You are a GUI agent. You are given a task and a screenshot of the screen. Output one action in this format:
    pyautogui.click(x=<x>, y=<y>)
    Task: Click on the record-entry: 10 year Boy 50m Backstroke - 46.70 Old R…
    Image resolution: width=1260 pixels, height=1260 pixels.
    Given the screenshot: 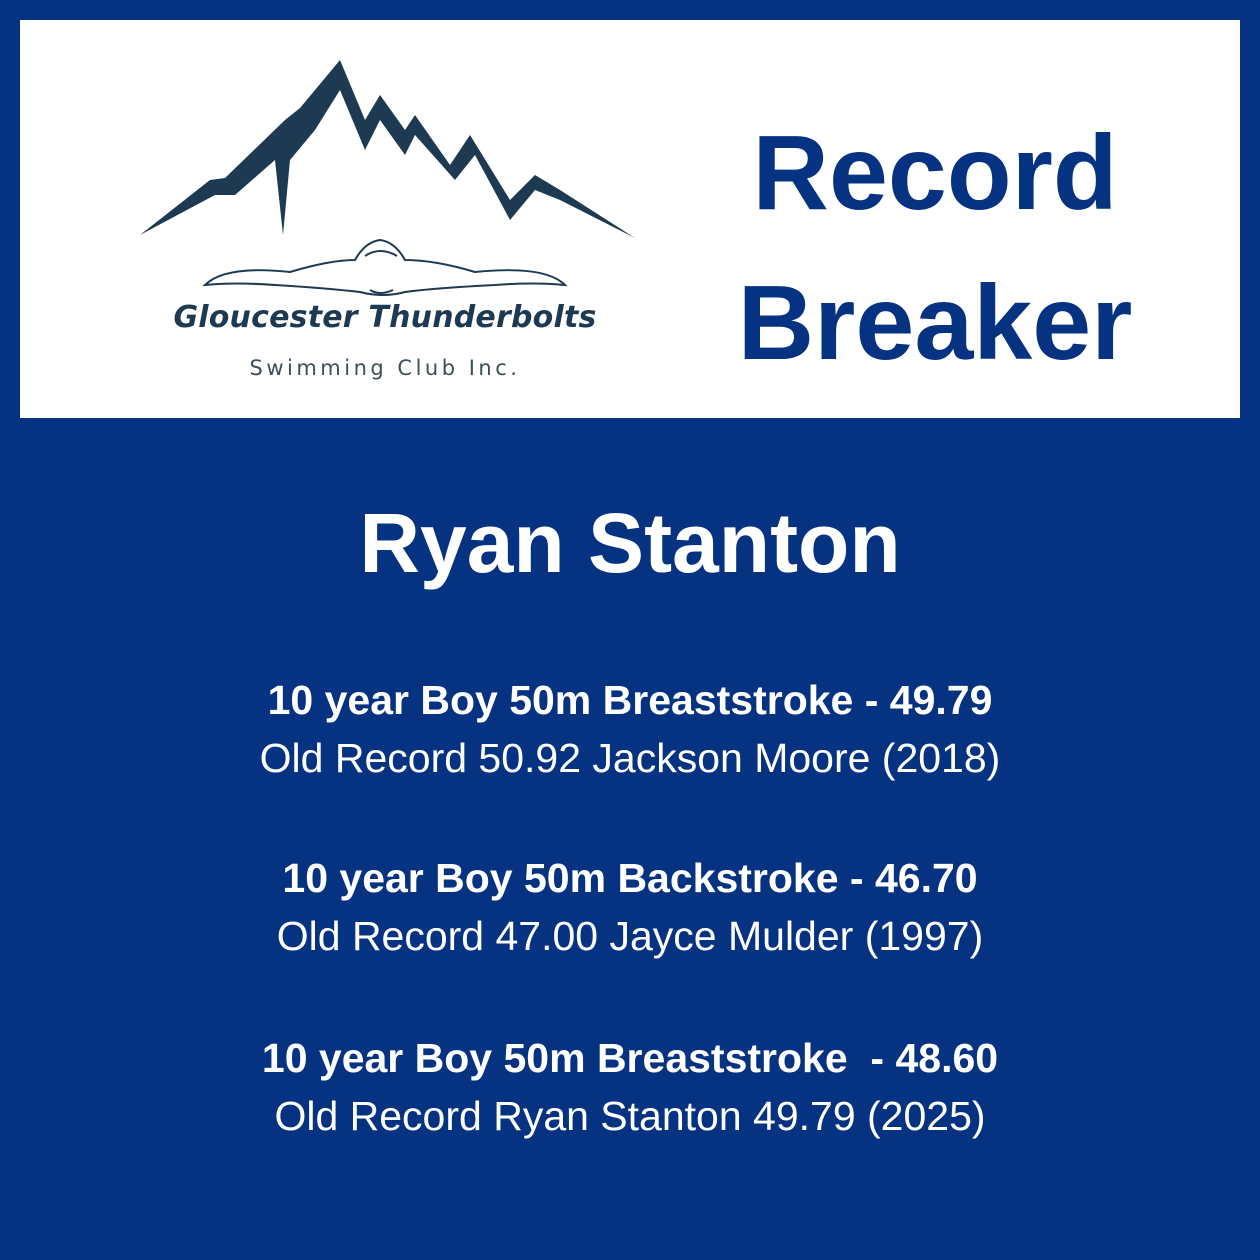 What is the action you would take?
    pyautogui.click(x=630, y=908)
    